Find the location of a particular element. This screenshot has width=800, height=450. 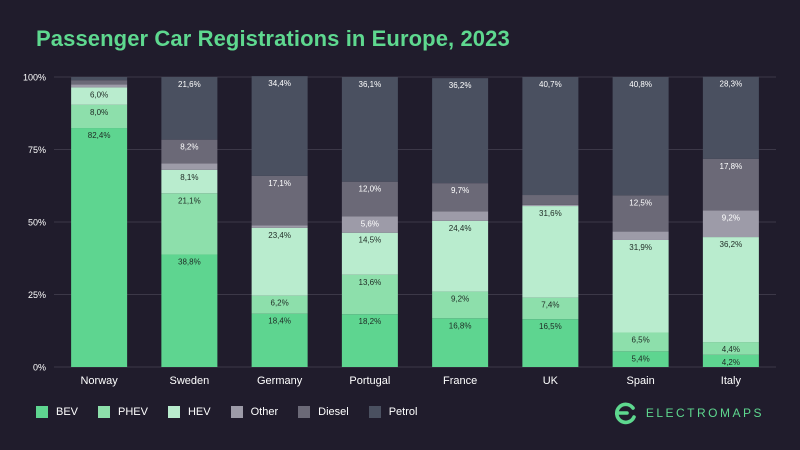

y-tick-label: 50% is located at coordinates (37, 223).